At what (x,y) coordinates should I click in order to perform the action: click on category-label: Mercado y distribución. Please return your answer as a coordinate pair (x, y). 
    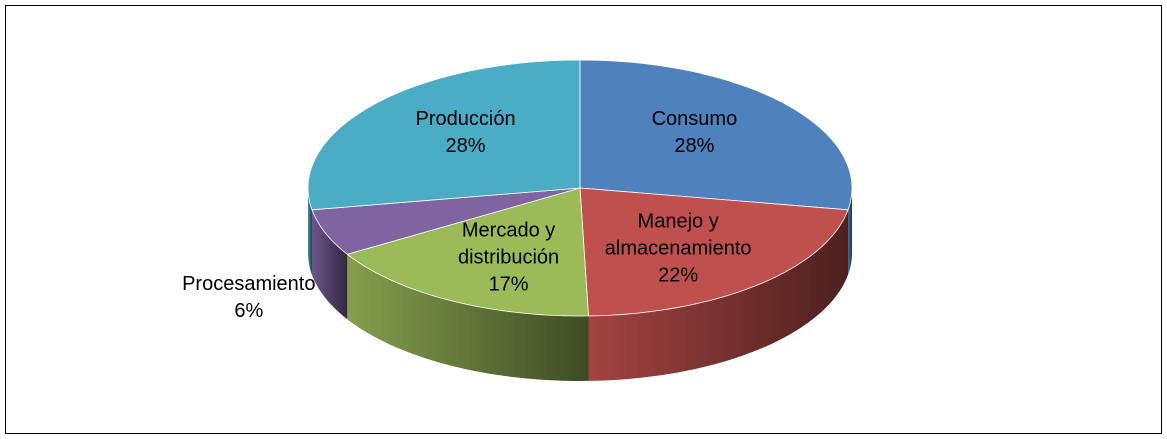
    Looking at the image, I should click on (508, 244).